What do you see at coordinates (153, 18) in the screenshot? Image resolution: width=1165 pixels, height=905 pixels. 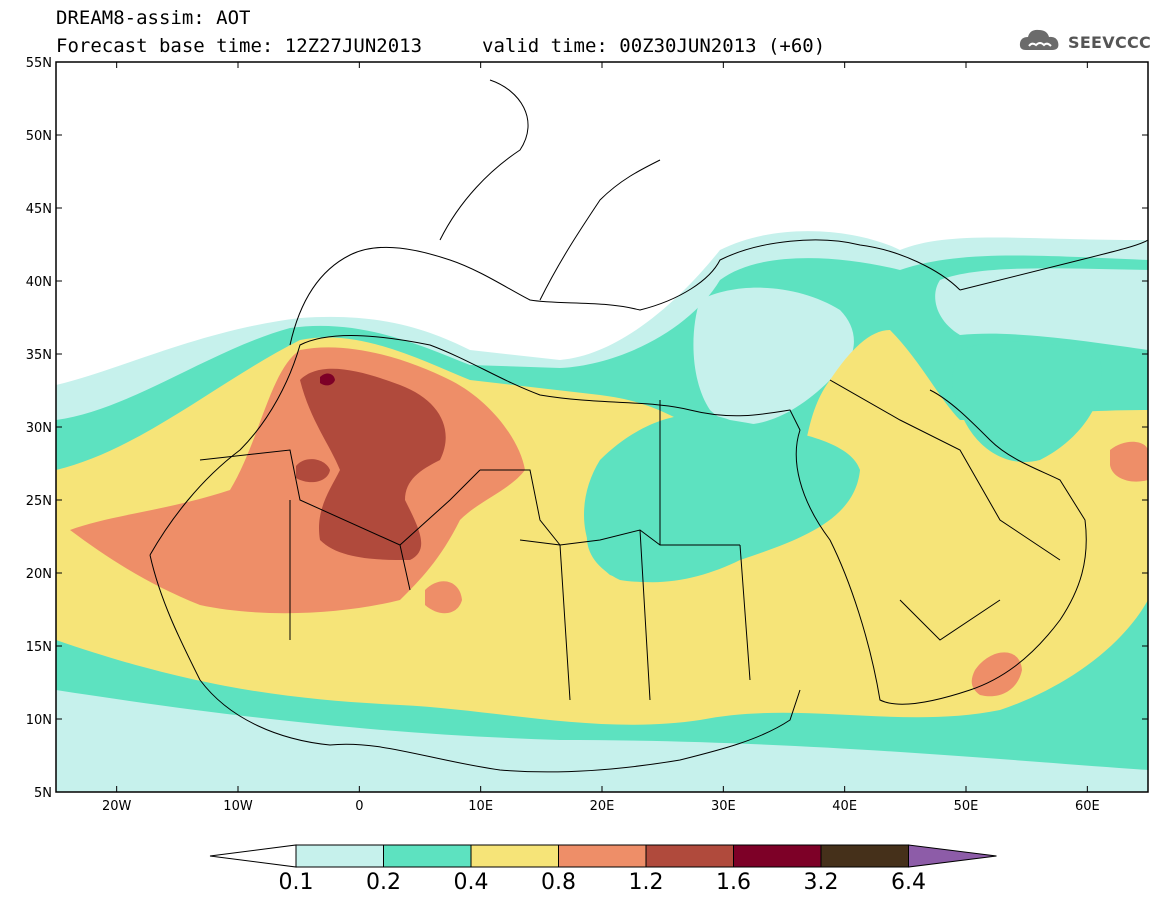 I see `chart-title: DREAM8-assim: AOT` at bounding box center [153, 18].